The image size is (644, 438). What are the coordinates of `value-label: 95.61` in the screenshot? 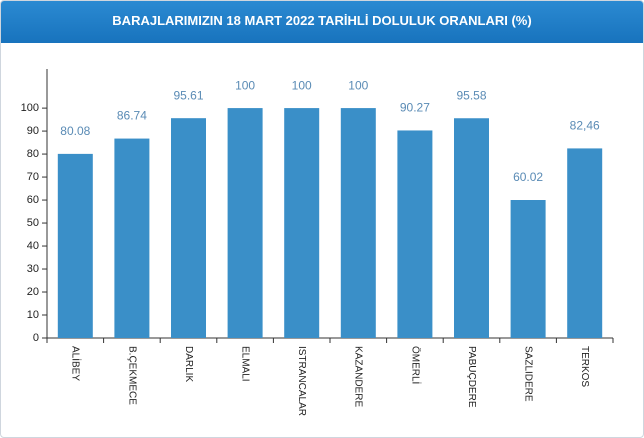 It's located at (188, 95).